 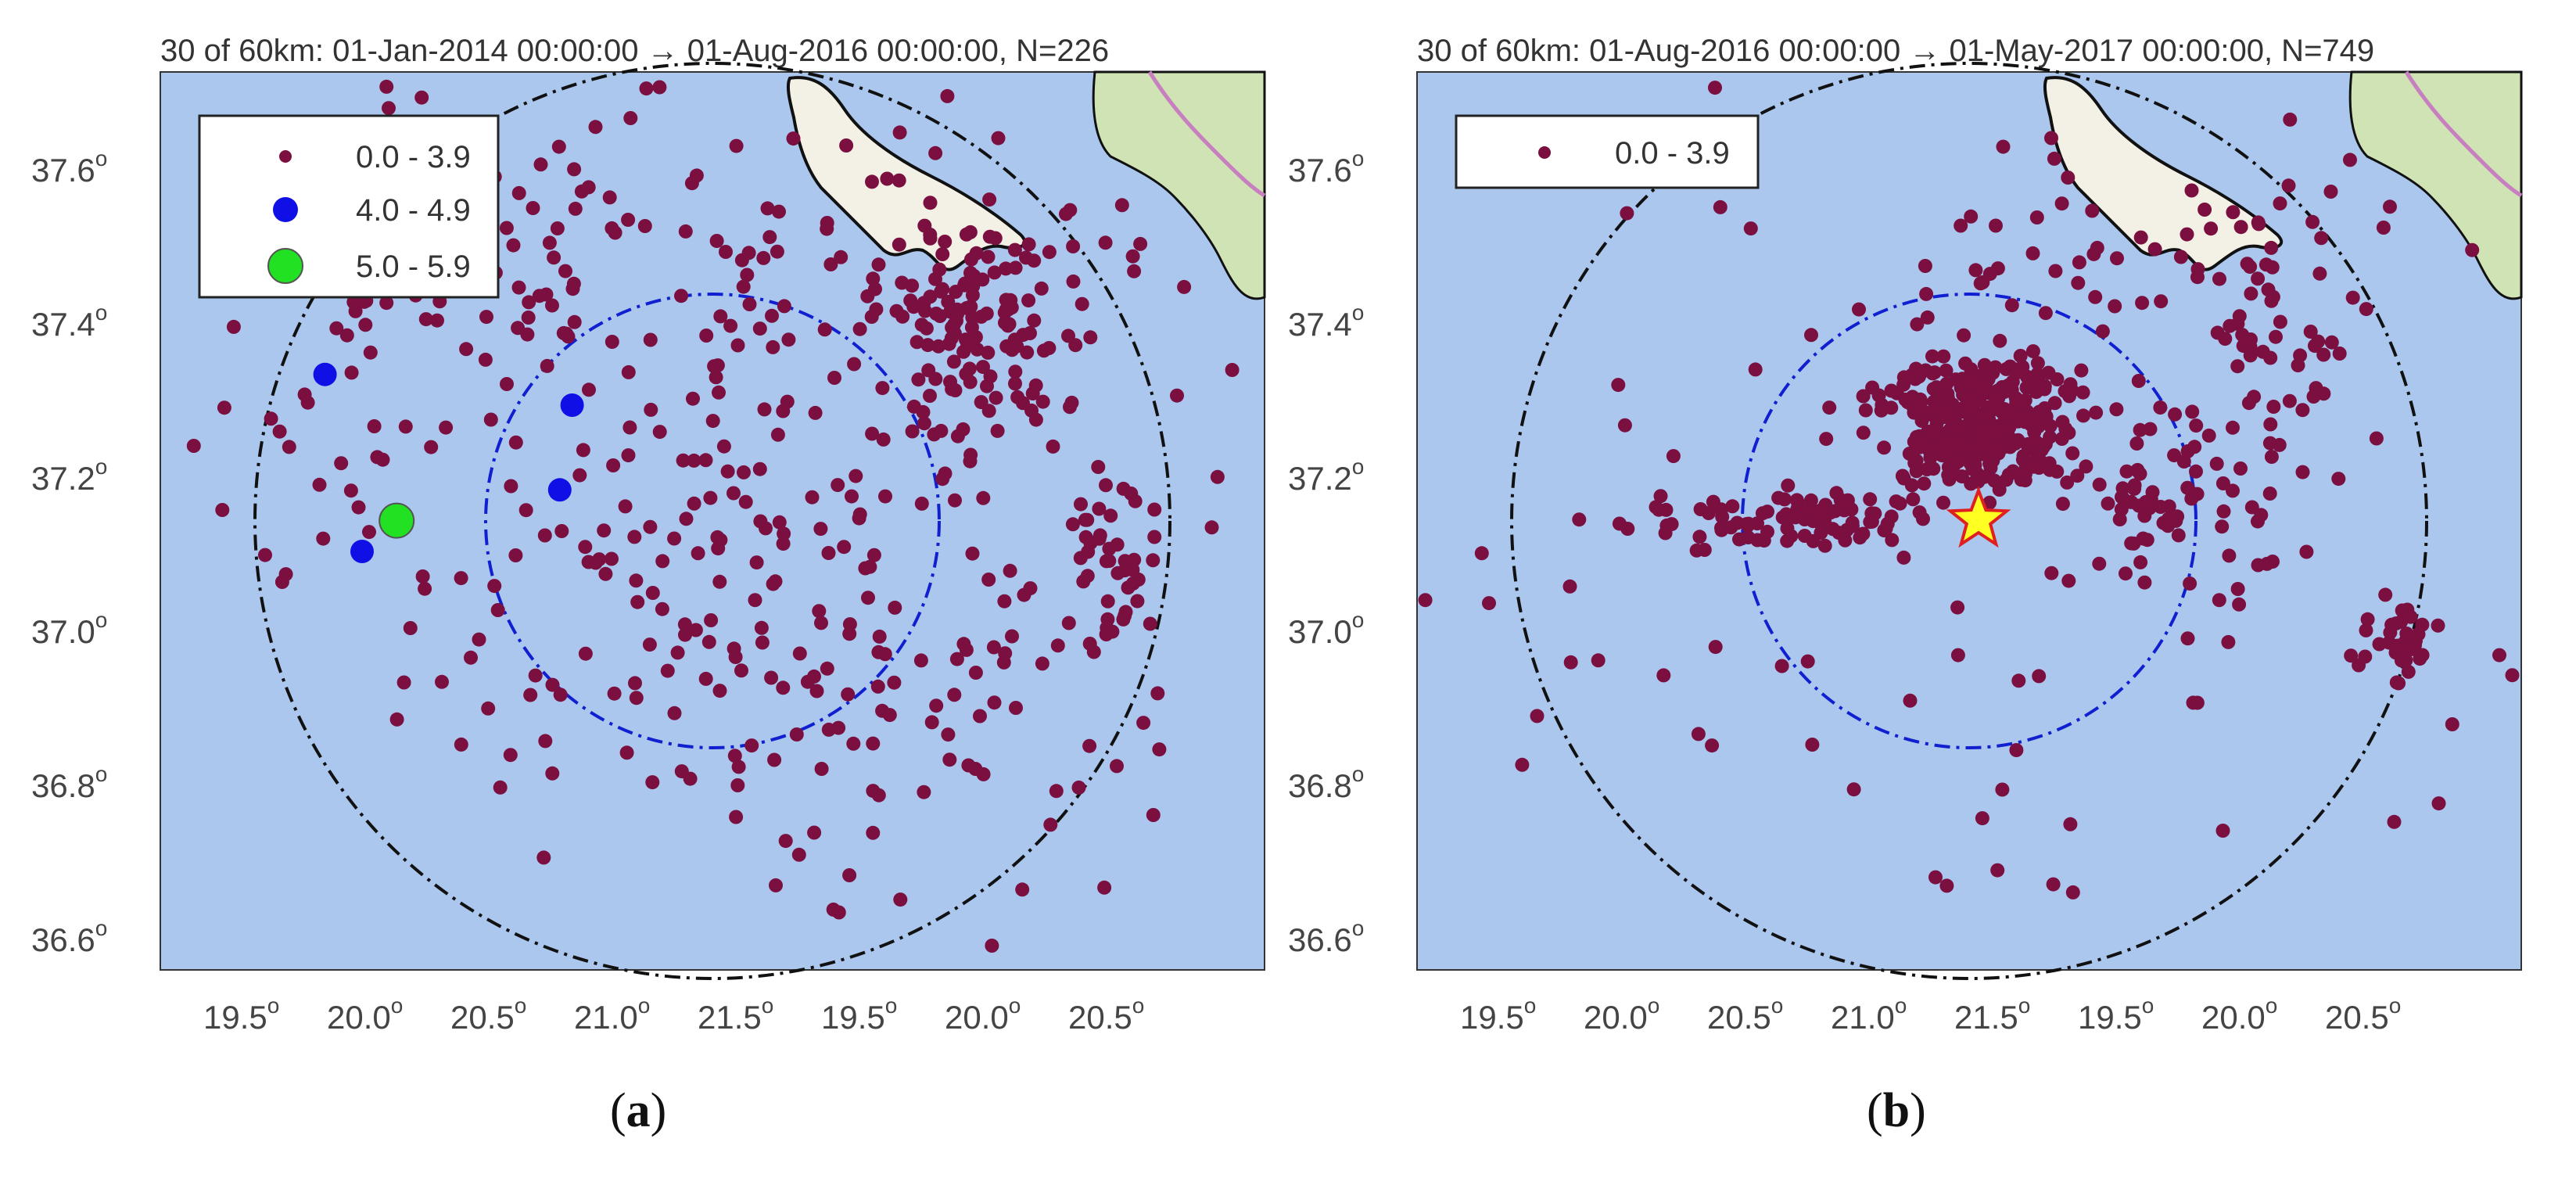 What do you see at coordinates (1608, 151) in the screenshot?
I see `panel-b-legend: 0.0 - 3.9` at bounding box center [1608, 151].